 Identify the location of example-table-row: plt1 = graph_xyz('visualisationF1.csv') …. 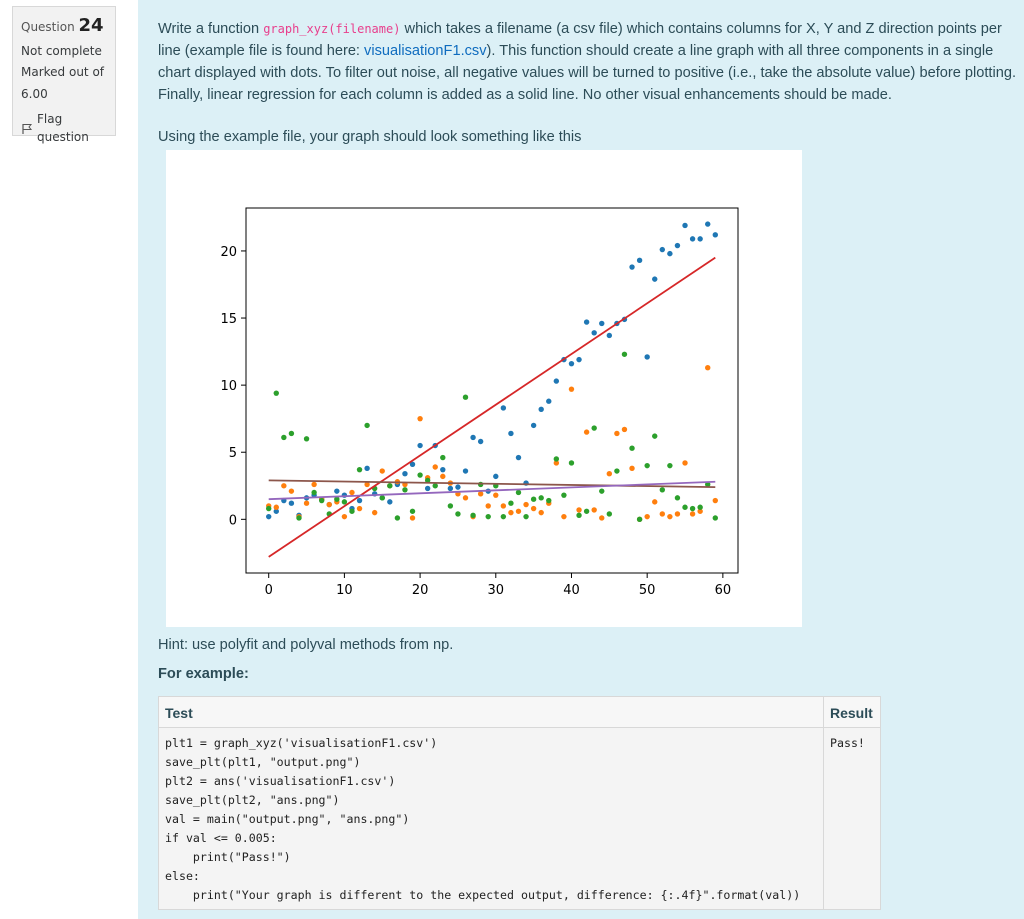
(519, 818).